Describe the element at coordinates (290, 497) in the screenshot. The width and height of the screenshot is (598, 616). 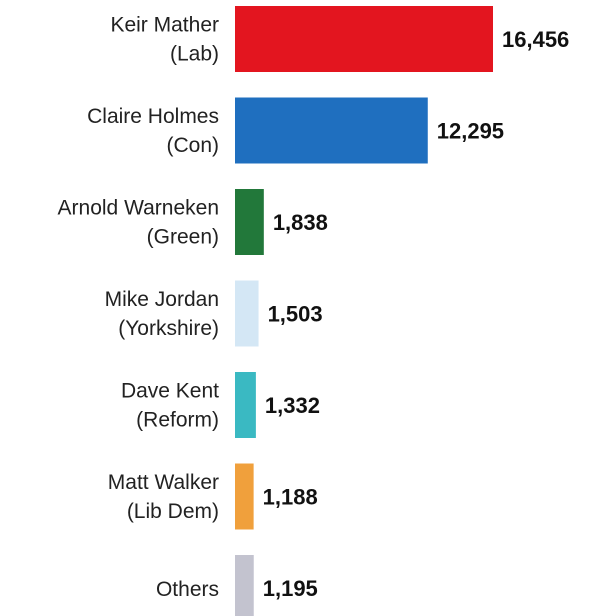
I see `value-label-5: 1,188` at that location.